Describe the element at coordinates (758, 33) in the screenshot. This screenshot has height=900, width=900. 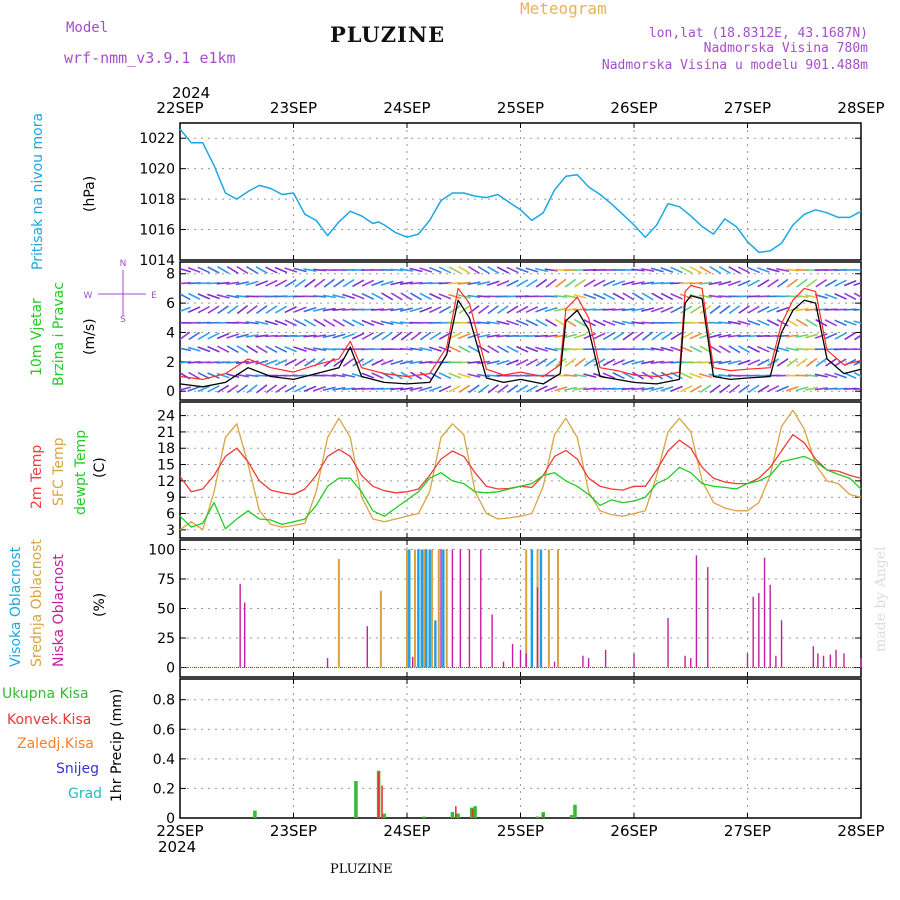
I see `lonlat-label: lon,lat (18.8312E, 43.1687N)` at that location.